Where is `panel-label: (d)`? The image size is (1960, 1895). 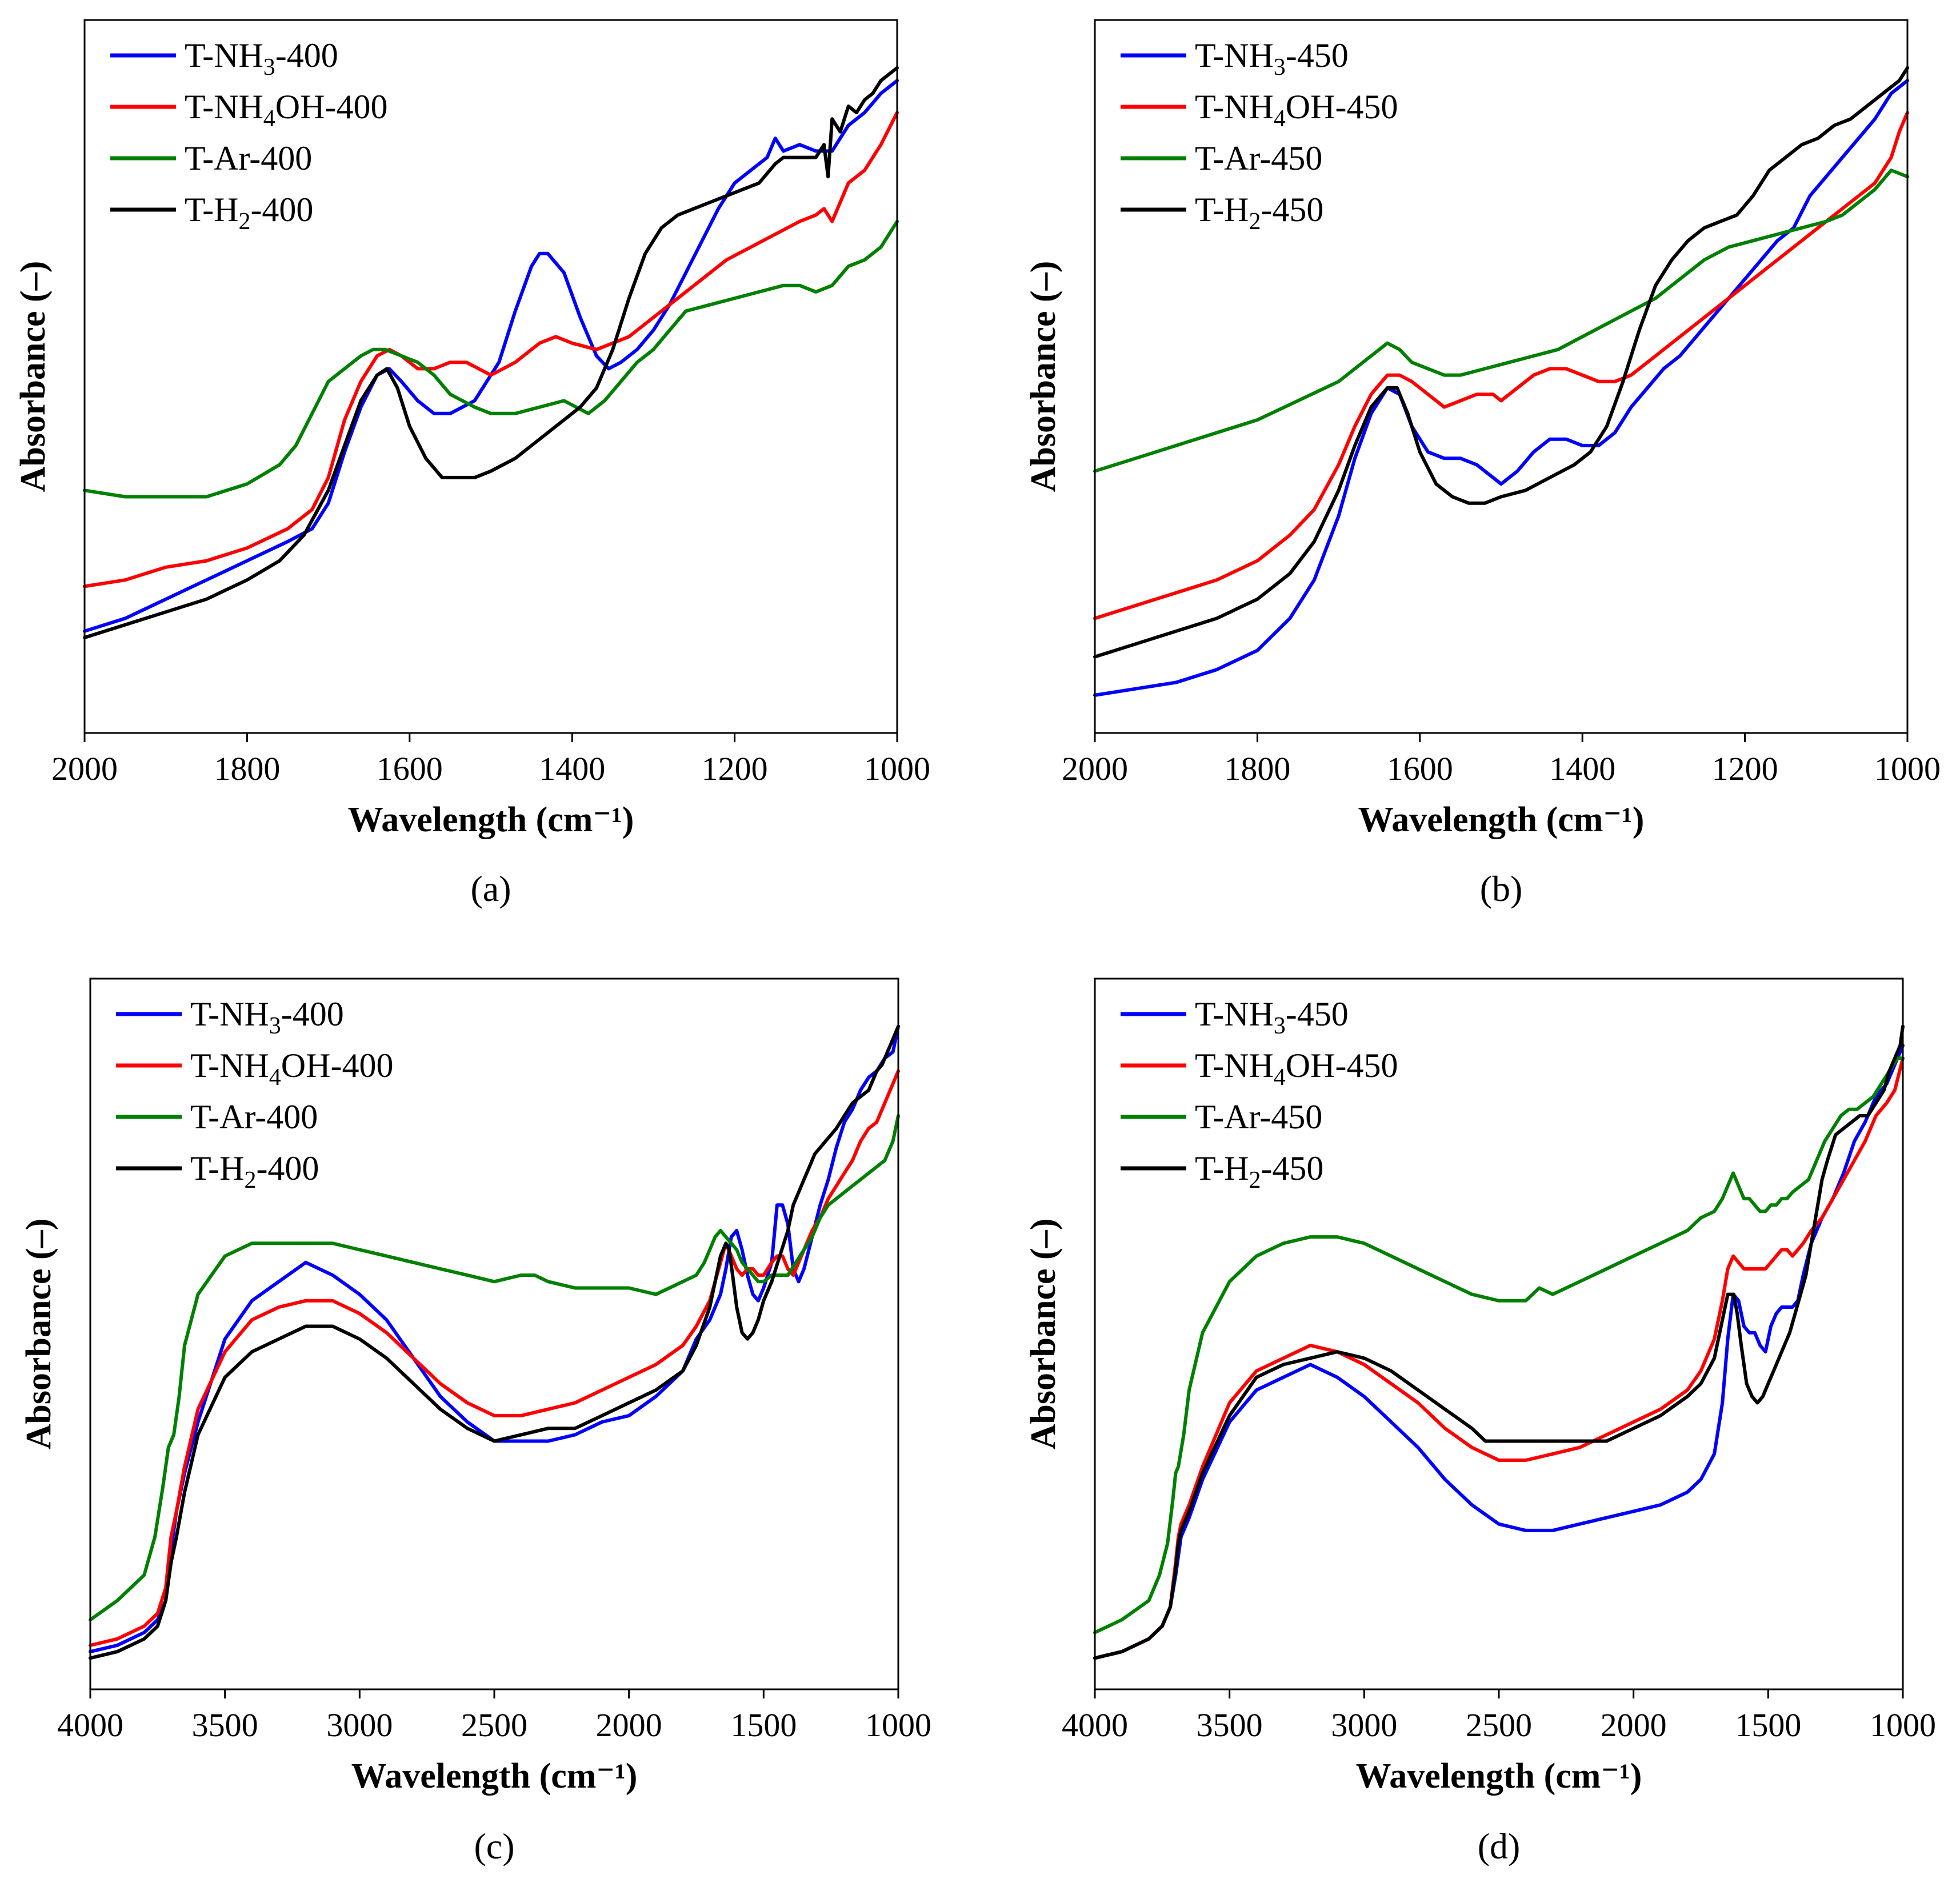
panel-label: (d) is located at coordinates (1499, 1846).